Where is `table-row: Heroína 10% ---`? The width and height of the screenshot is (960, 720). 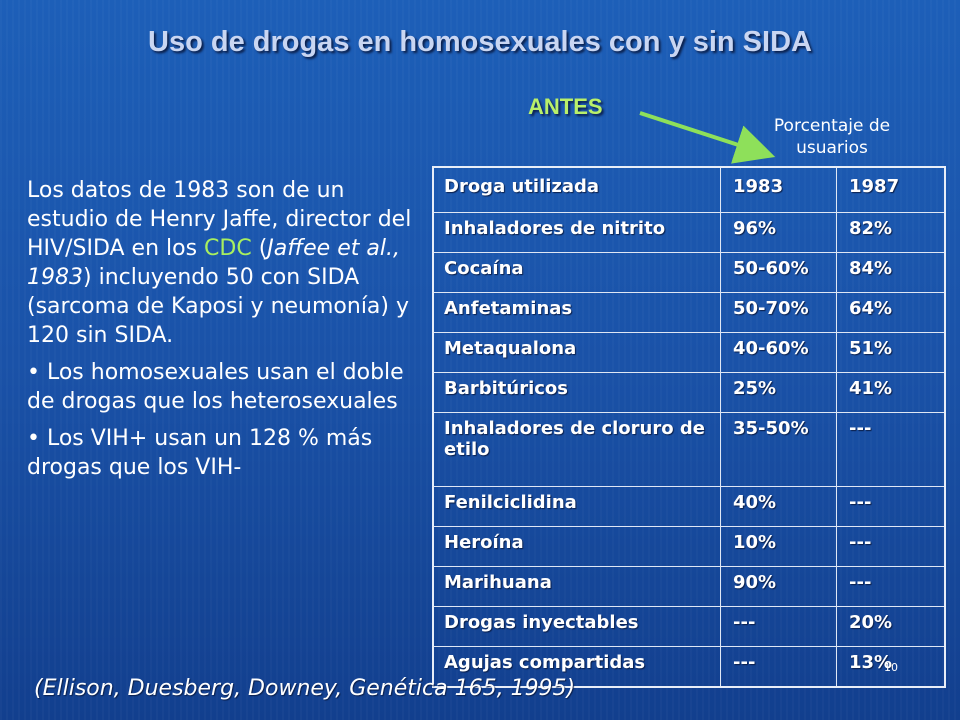 table-row: Heroína 10% --- is located at coordinates (689, 546).